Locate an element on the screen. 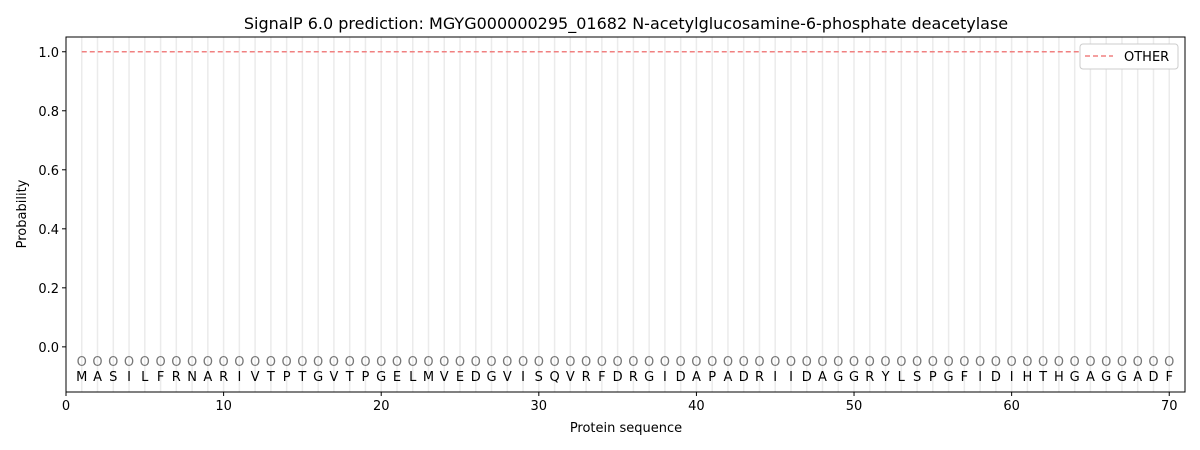 The width and height of the screenshot is (1200, 450). x-axis-ticks: 0 10 20 30 40 50 60 70 is located at coordinates (620, 403).